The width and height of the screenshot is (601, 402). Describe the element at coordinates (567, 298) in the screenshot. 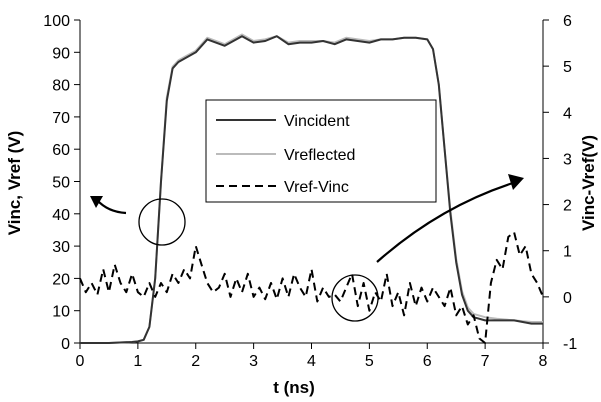

I see `y-right-tick-label: 0` at that location.